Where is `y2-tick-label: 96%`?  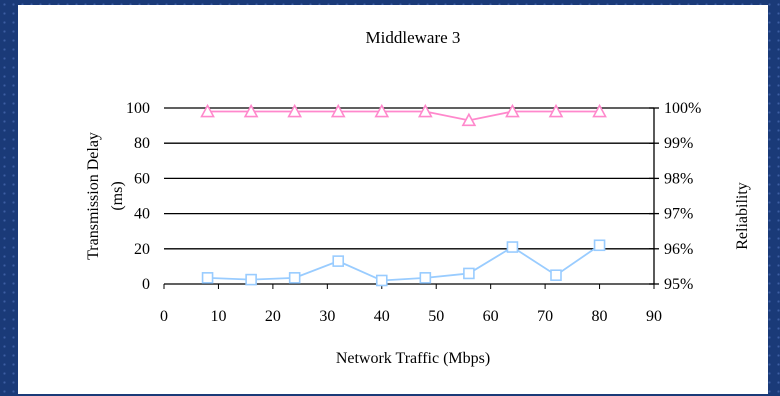
y2-tick-label: 96% is located at coordinates (678, 249).